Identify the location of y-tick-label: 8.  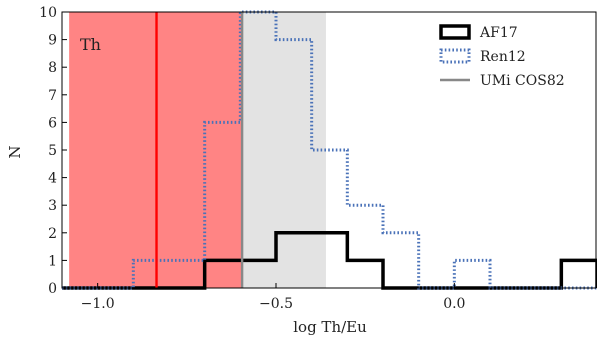
(52, 68).